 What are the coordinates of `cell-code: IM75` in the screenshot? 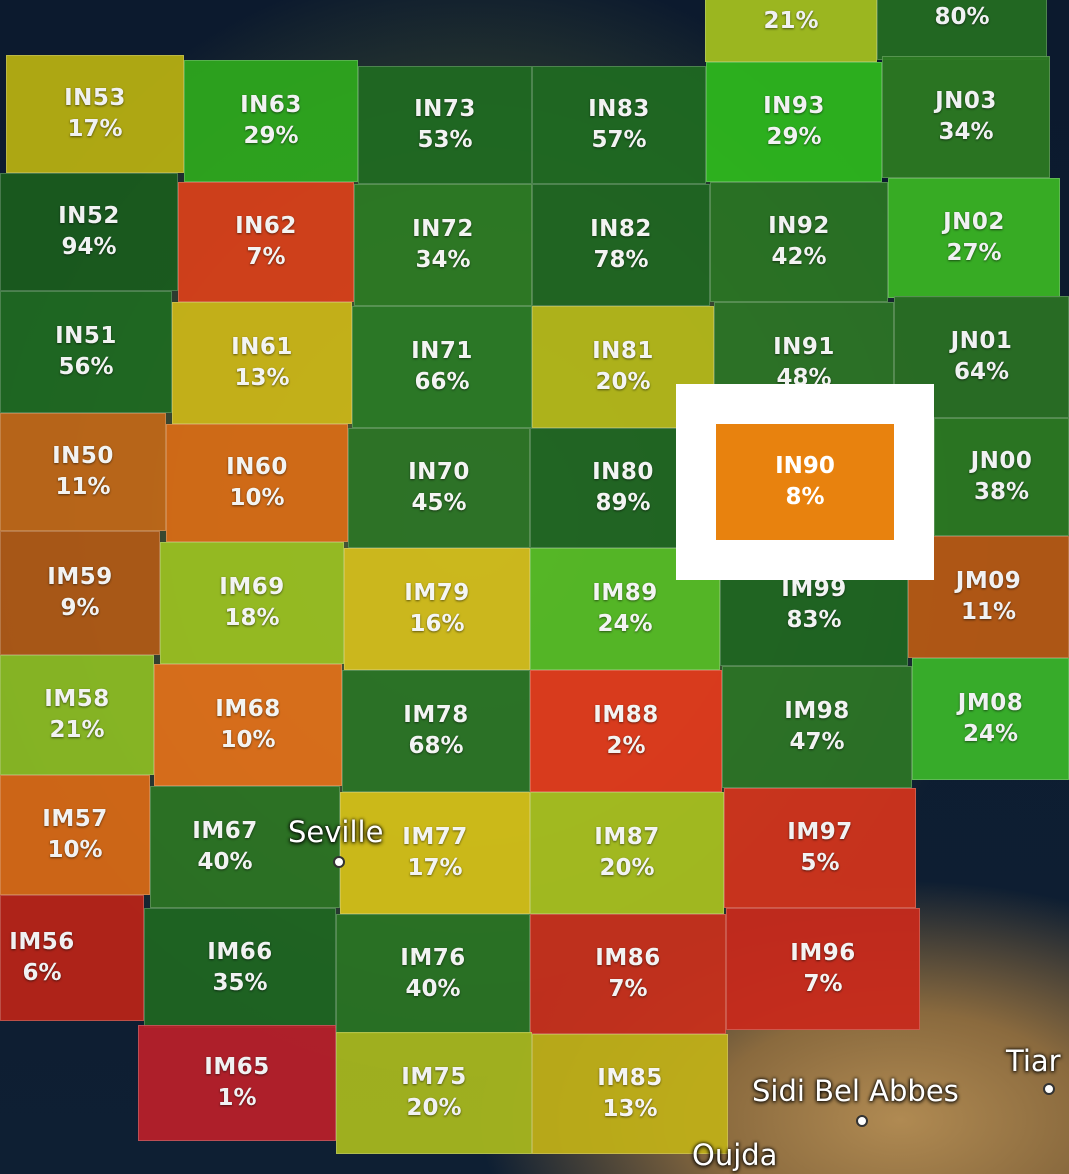 It's located at (434, 1077).